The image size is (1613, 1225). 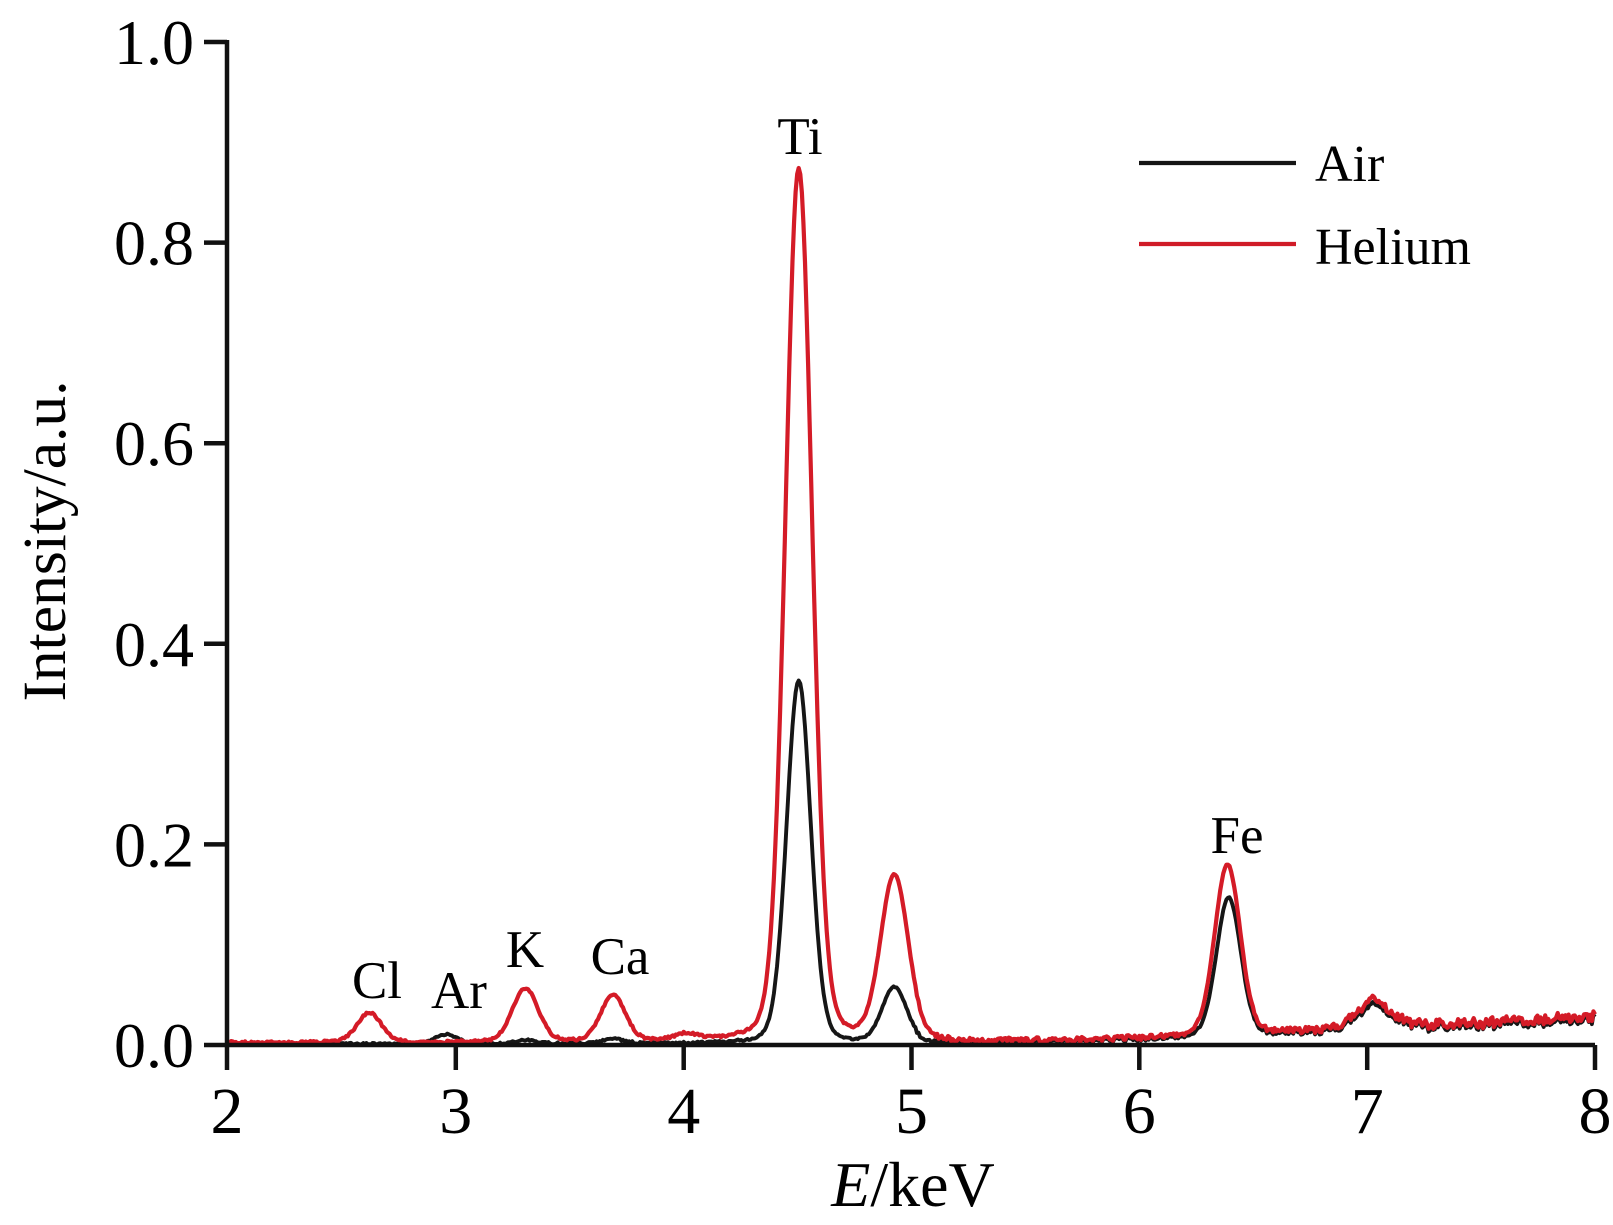 What do you see at coordinates (1393, 247) in the screenshot?
I see `svg-text: Helium` at bounding box center [1393, 247].